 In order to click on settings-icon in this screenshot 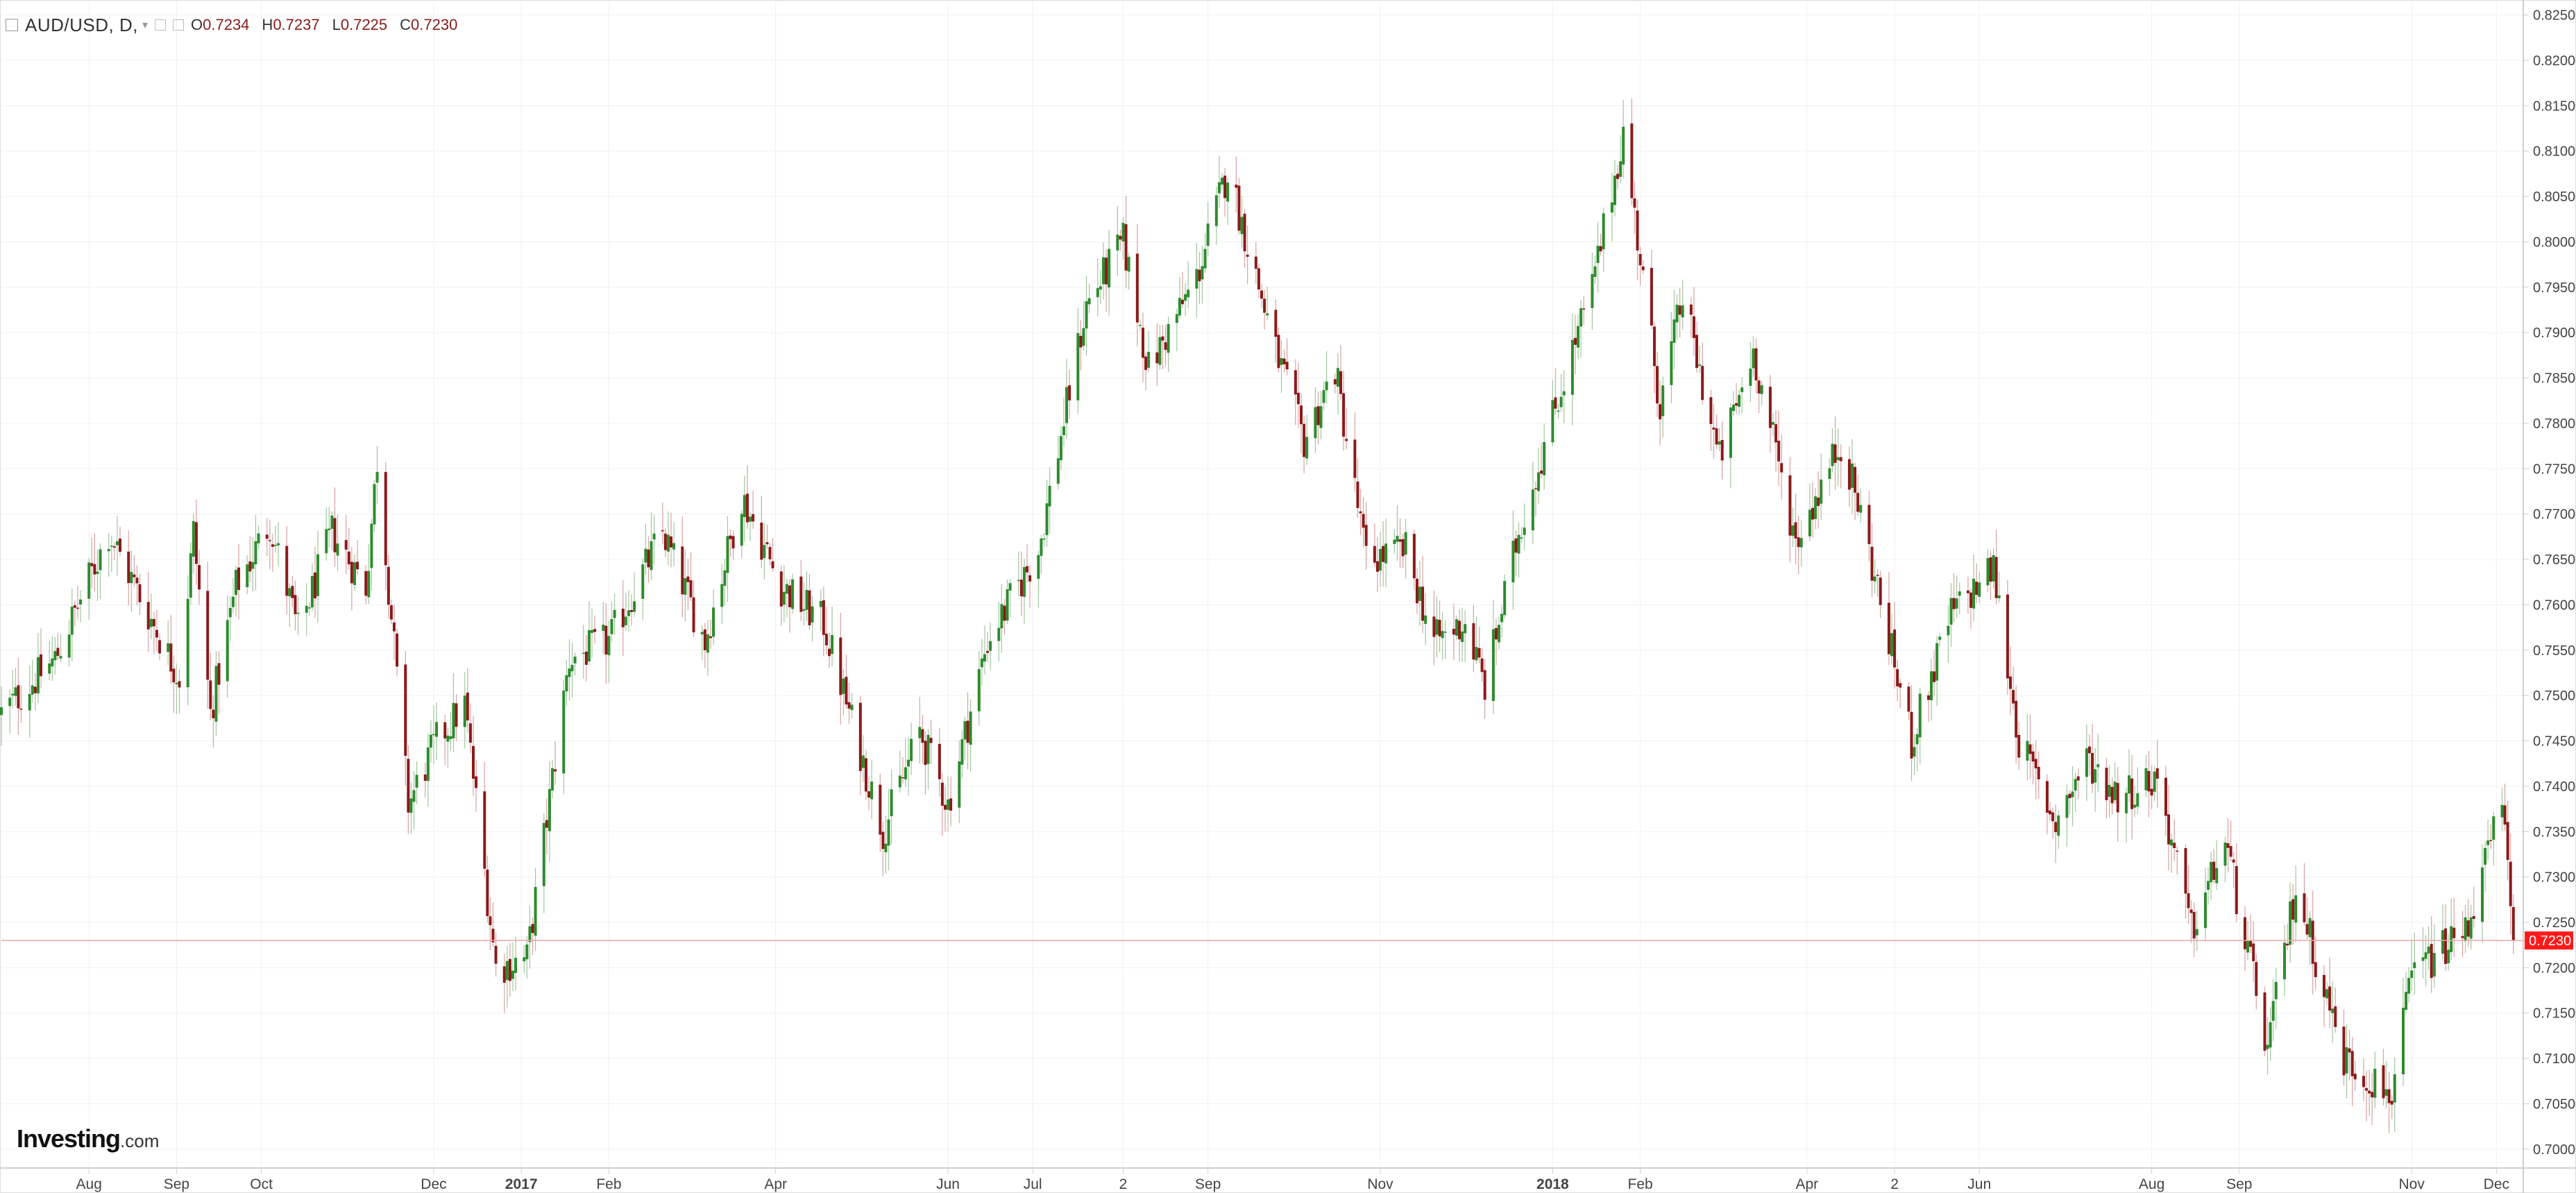, I will do `click(178, 25)`.